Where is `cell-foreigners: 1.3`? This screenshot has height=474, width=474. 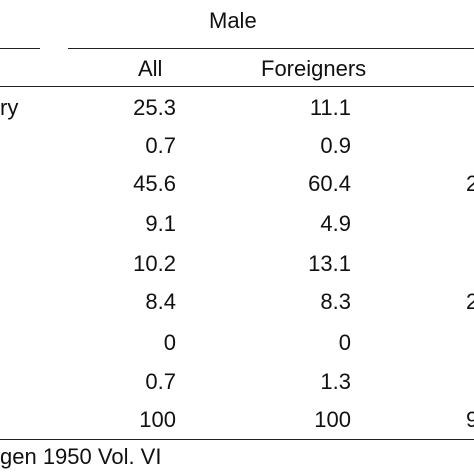
cell-foreigners: 1.3 is located at coordinates (335, 381).